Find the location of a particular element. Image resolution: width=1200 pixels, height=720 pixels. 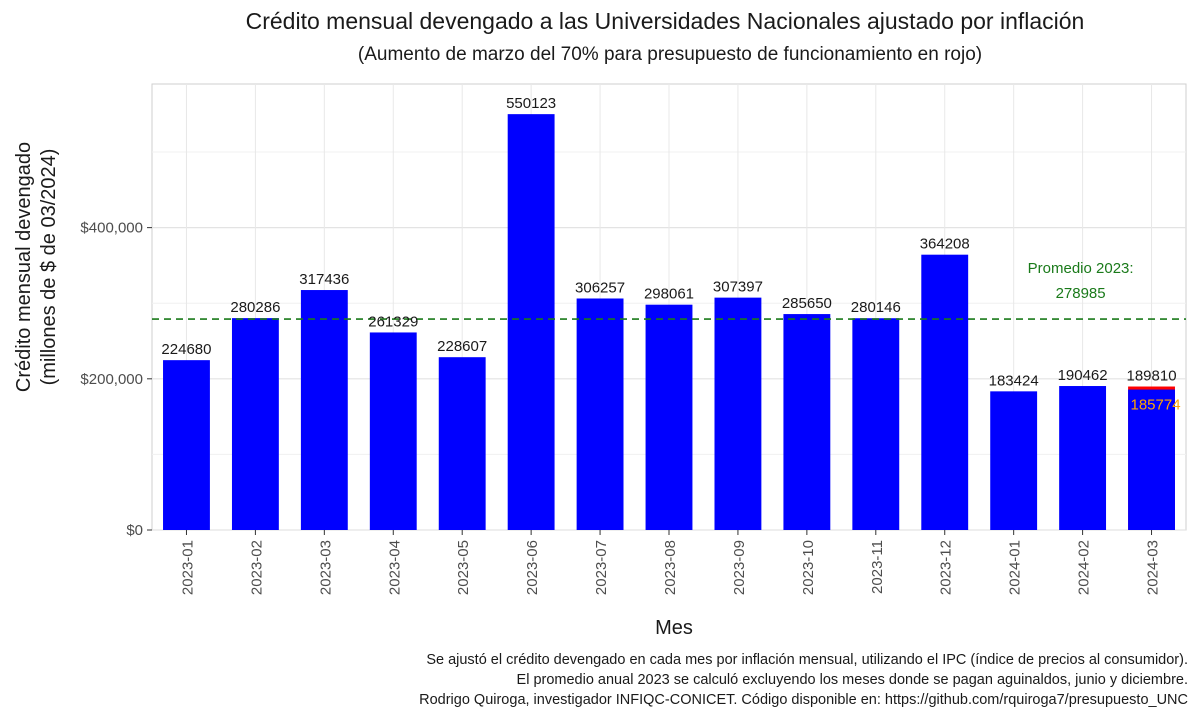

data-label-base: 185774 is located at coordinates (1156, 405).